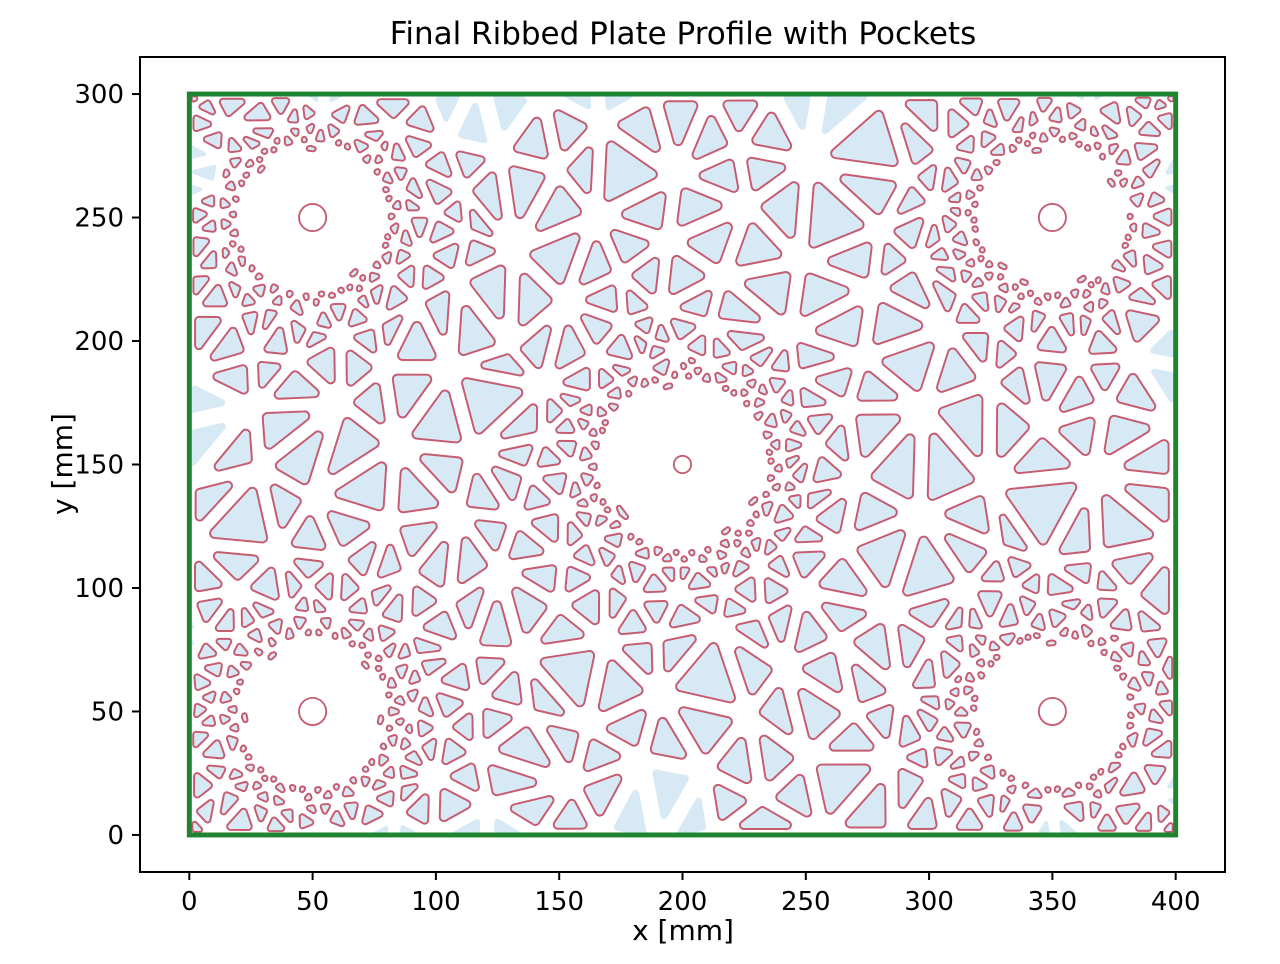 This screenshot has width=1280, height=964. Describe the element at coordinates (691, 894) in the screenshot. I see `x-axis-ticks: 0 50 100 150 200 250 300 350 400` at that location.